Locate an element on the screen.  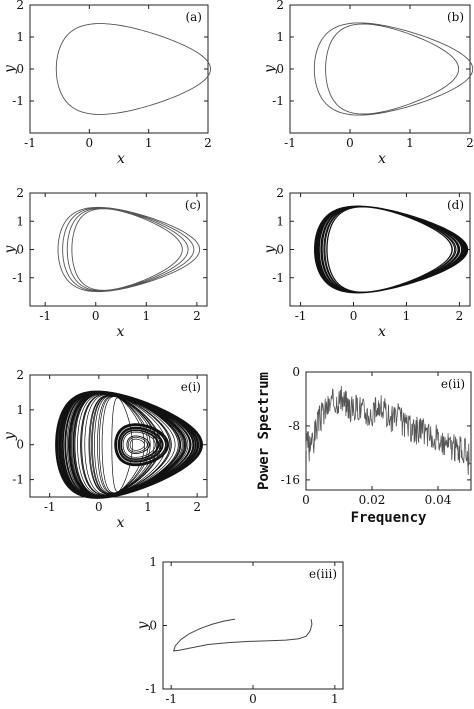
panel-label: e(i) is located at coordinates (191, 387).